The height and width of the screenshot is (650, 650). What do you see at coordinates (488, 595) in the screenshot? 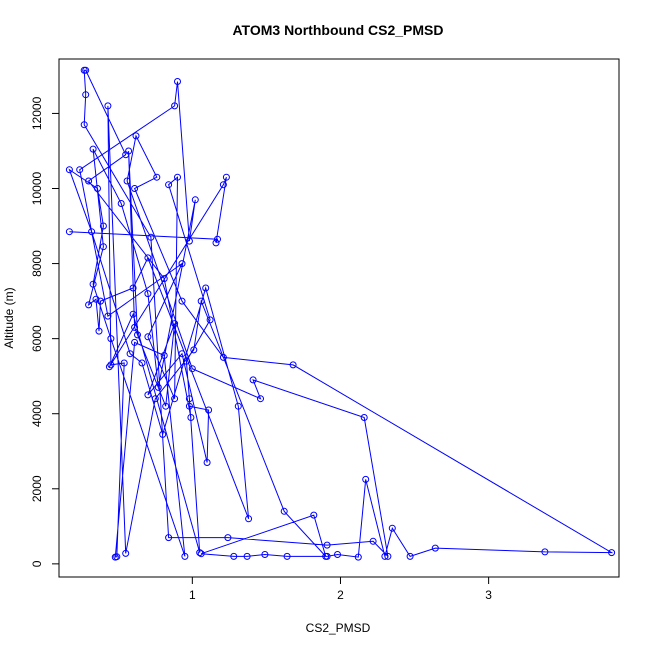
I see `x-tick-label: 3` at bounding box center [488, 595].